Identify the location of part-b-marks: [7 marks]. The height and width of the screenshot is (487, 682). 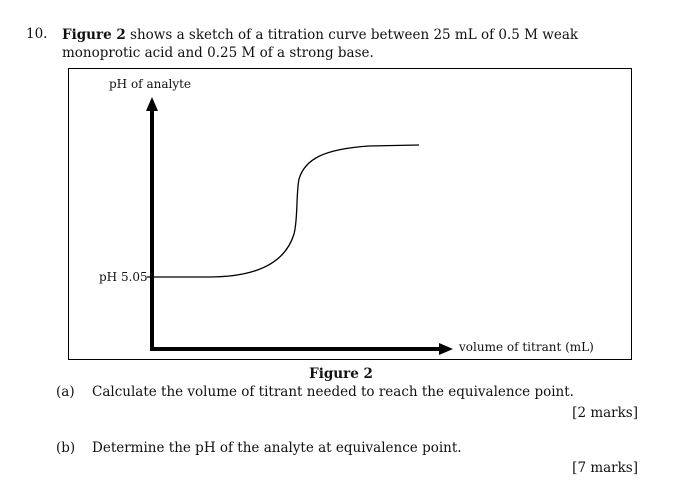
(605, 468).